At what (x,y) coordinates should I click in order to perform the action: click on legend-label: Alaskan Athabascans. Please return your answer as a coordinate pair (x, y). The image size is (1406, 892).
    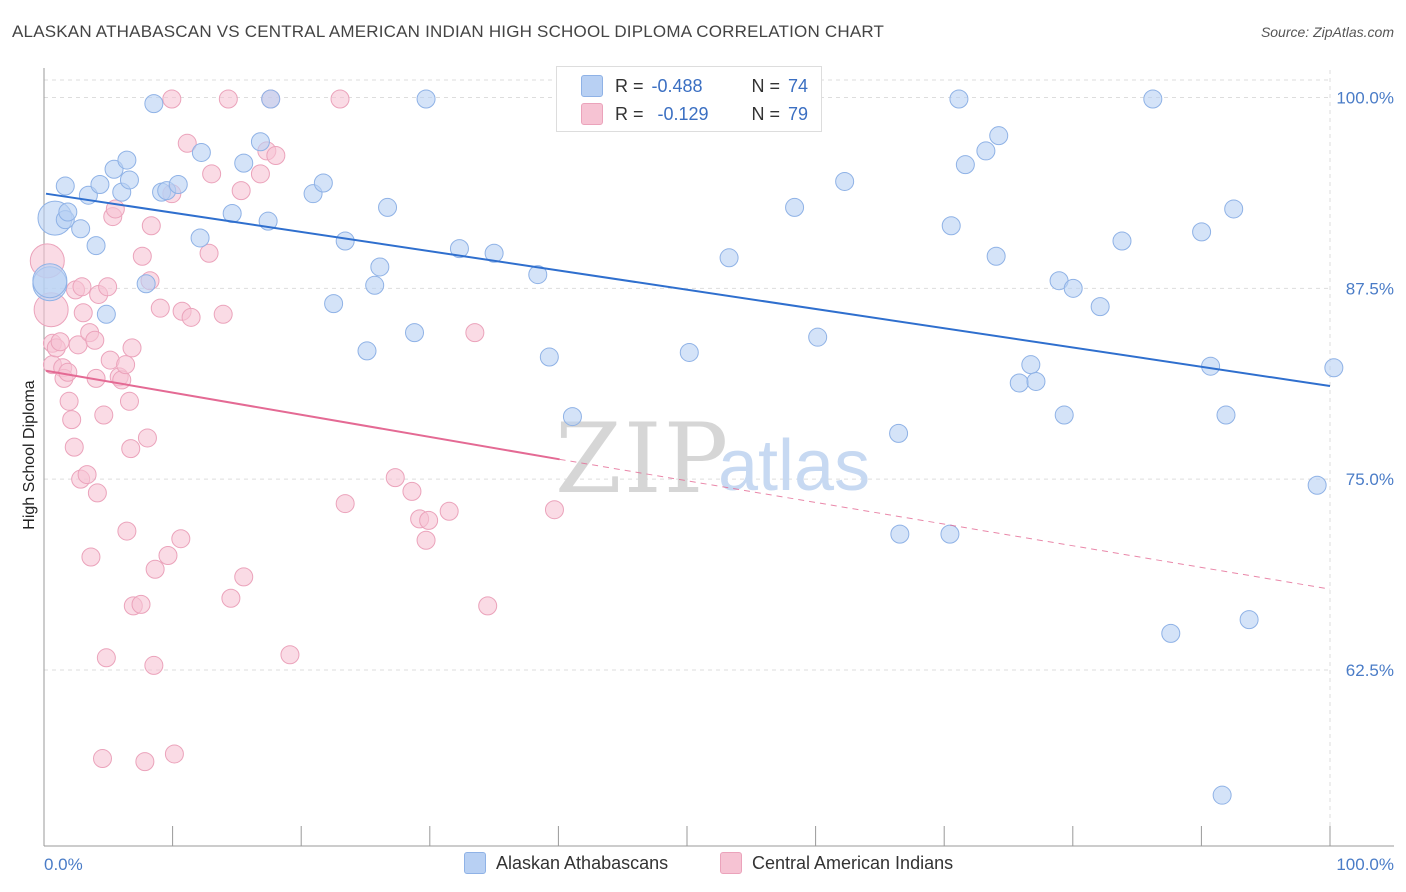
    Looking at the image, I should click on (582, 862).